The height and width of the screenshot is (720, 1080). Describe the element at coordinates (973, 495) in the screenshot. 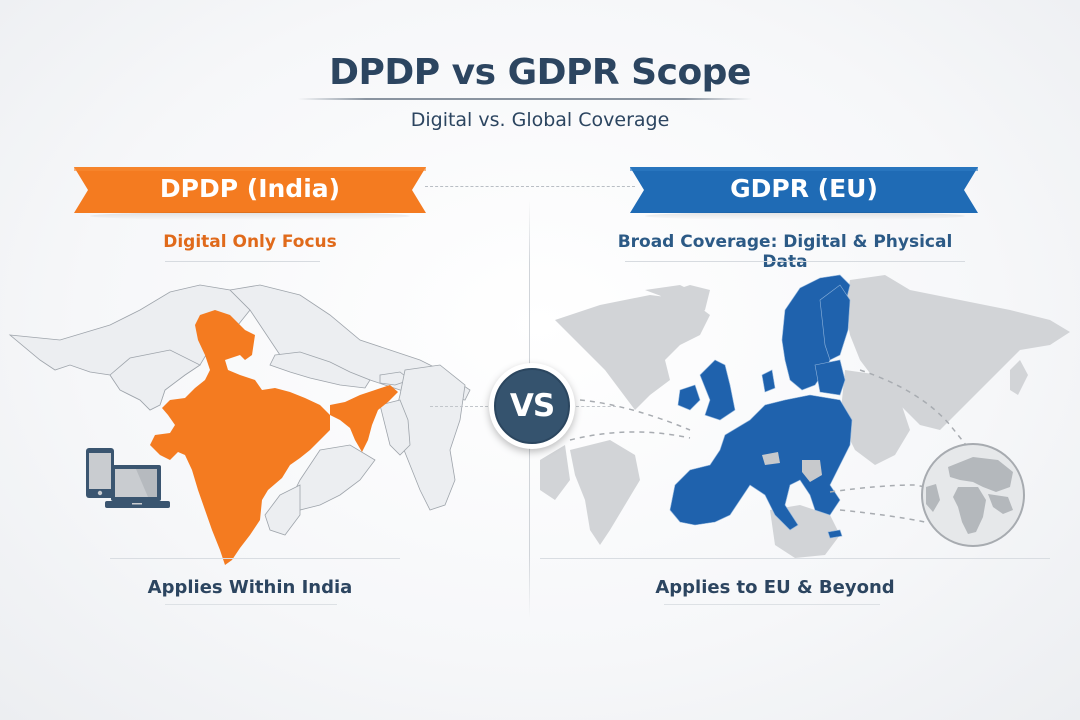

I see `globe-icon` at that location.